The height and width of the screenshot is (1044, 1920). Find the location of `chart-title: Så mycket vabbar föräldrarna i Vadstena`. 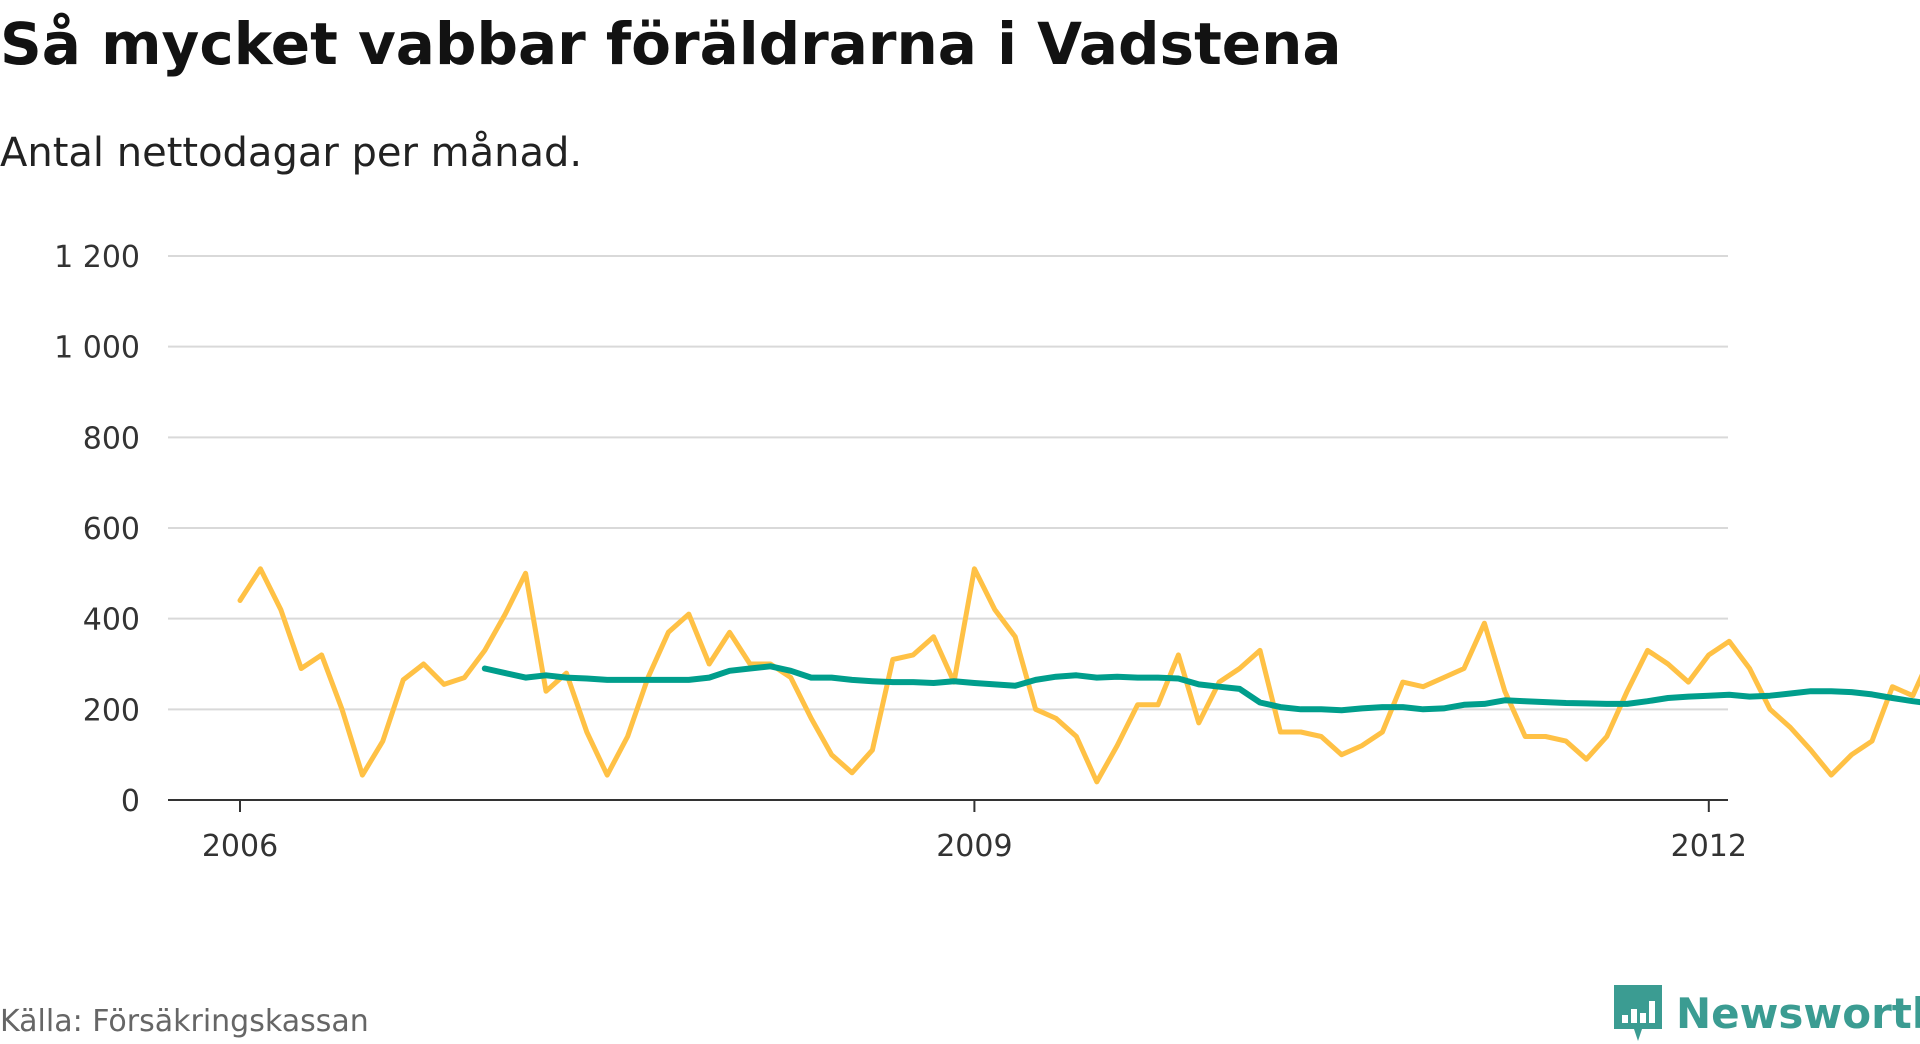

chart-title: Så mycket vabbar föräldrarna i Vadstena is located at coordinates (671, 44).